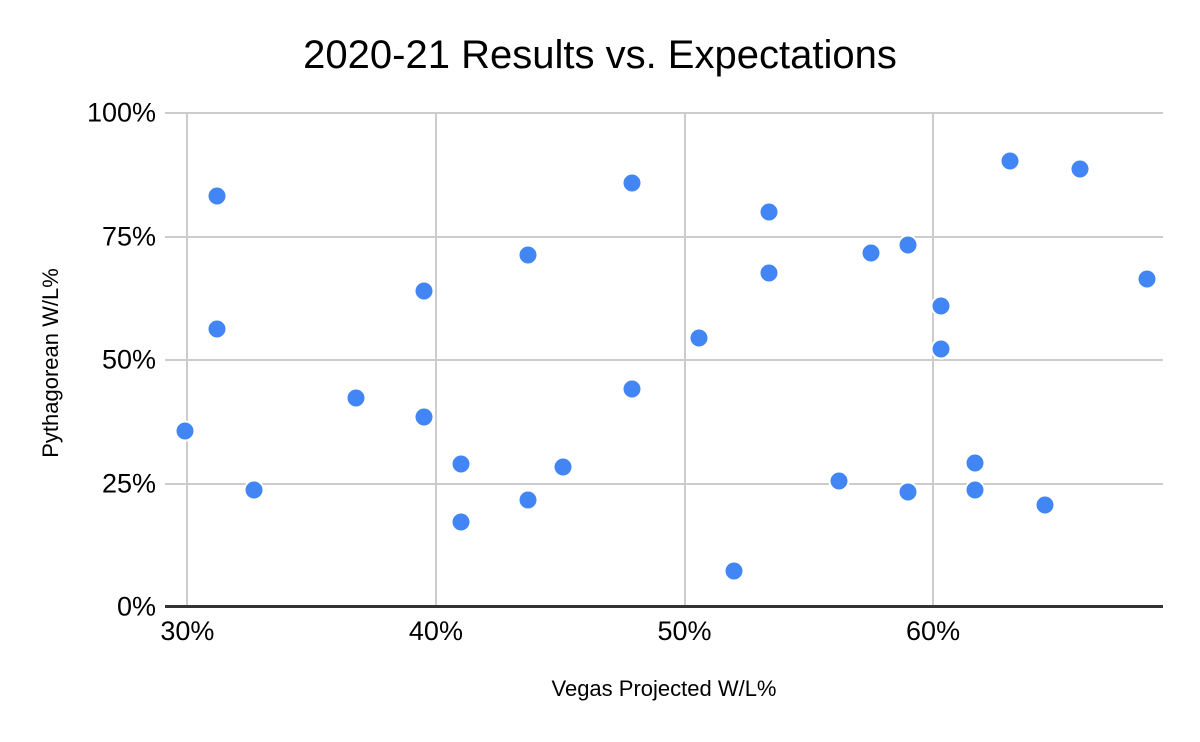 The image size is (1200, 742). What do you see at coordinates (600, 55) in the screenshot?
I see `chart-title: 2020-21 Results vs. Expectations` at bounding box center [600, 55].